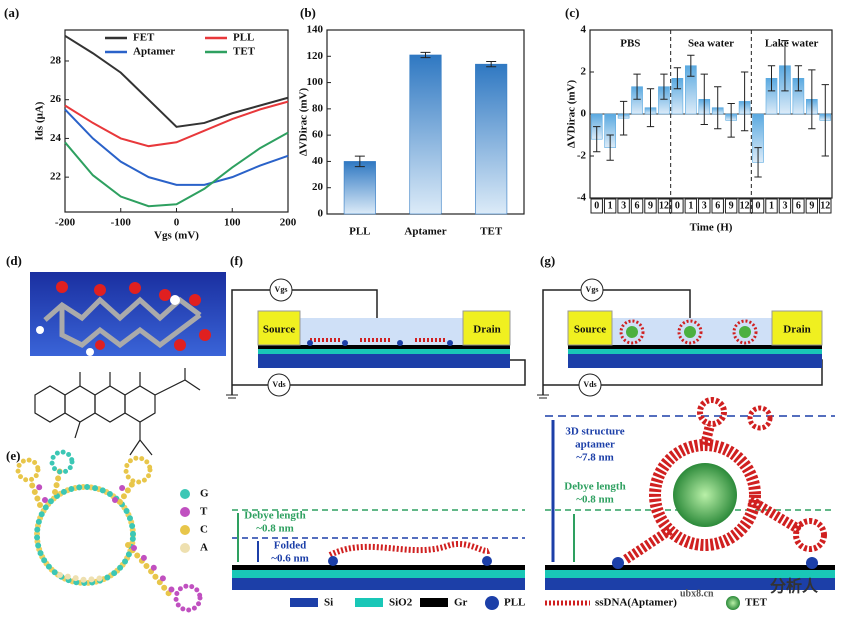  I want to click on group-label: Sea water, so click(711, 44).